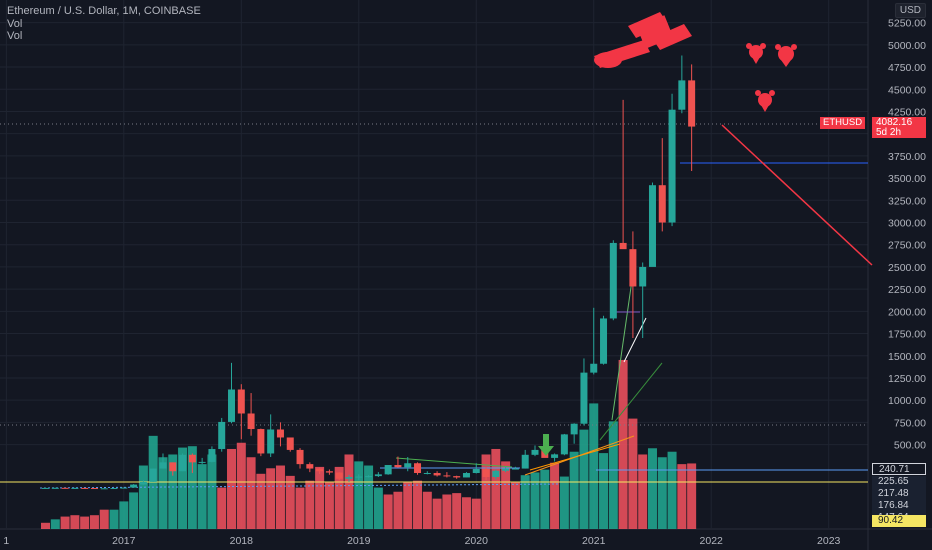 The height and width of the screenshot is (550, 932). What do you see at coordinates (910, 10) in the screenshot?
I see `currency-label: USD` at bounding box center [910, 10].